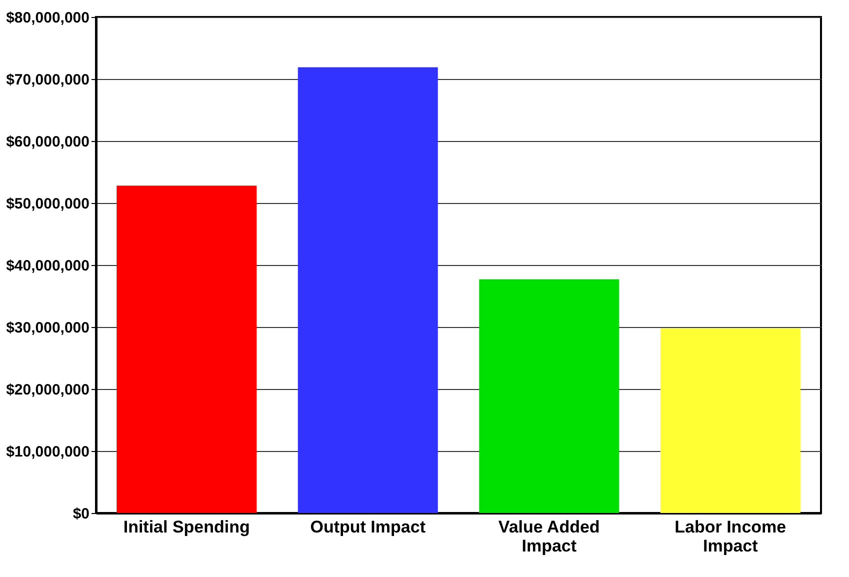 This screenshot has height=577, width=849. I want to click on y-tick-label: $50,000,000, so click(48, 204).